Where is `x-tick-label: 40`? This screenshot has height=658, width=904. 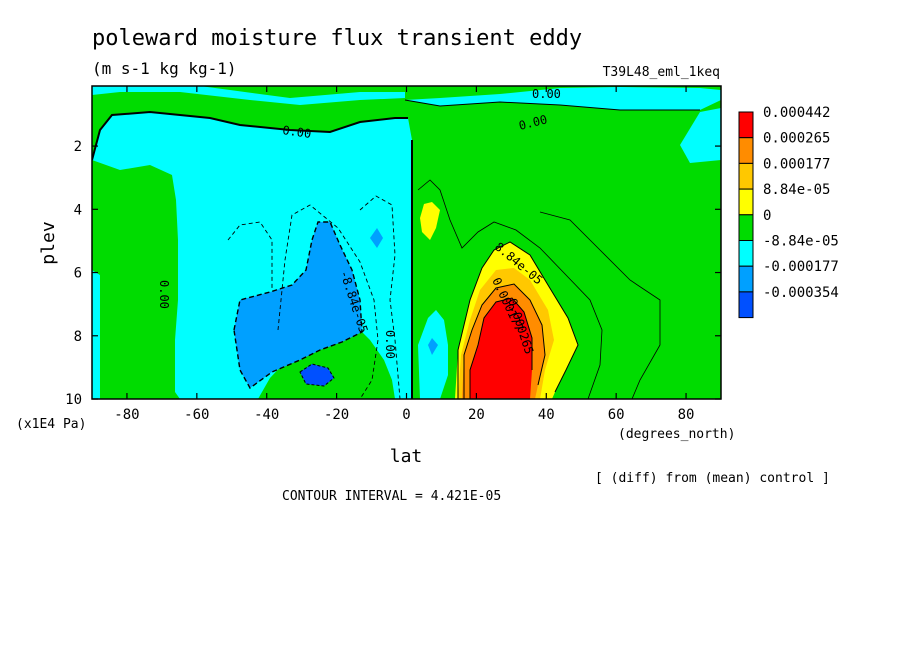 x-tick-label: 40 is located at coordinates (546, 415).